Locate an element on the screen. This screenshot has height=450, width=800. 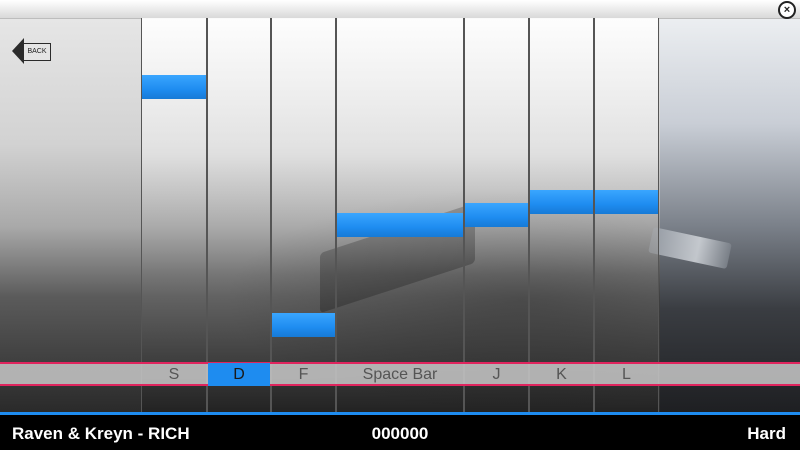
note-j is located at coordinates (496, 215).